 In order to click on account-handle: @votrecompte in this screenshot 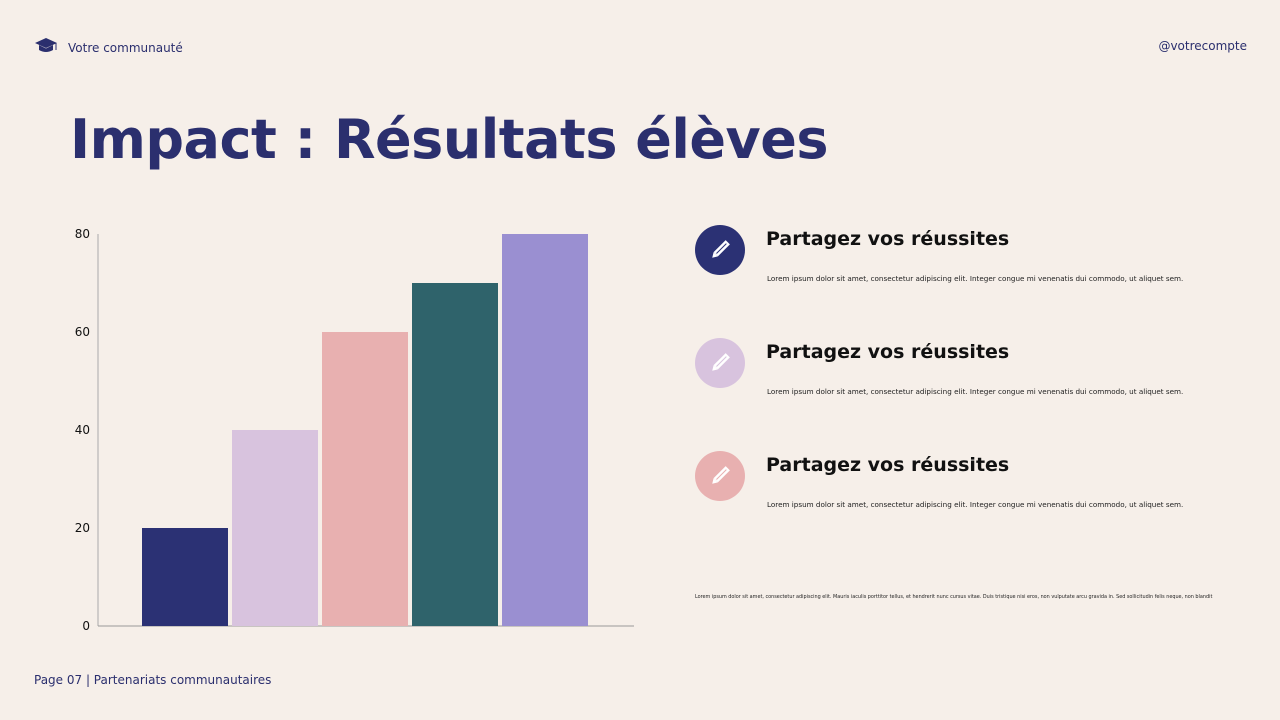, I will do `click(1202, 46)`.